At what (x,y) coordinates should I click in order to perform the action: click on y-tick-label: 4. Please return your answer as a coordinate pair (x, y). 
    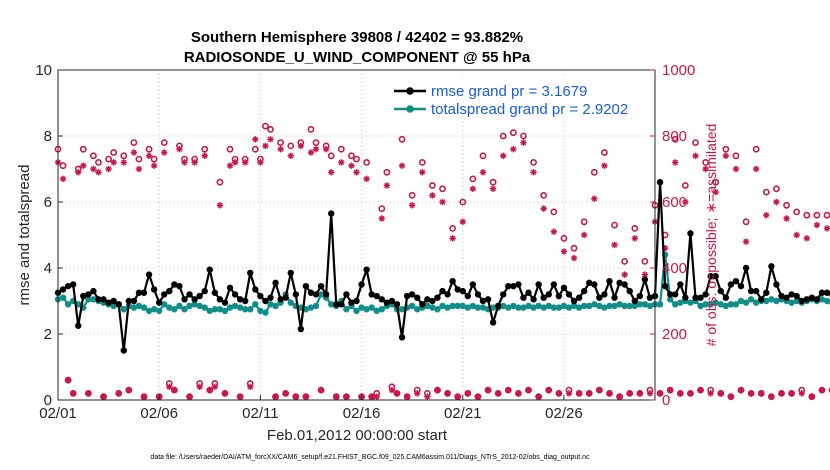
    Looking at the image, I should click on (48, 268).